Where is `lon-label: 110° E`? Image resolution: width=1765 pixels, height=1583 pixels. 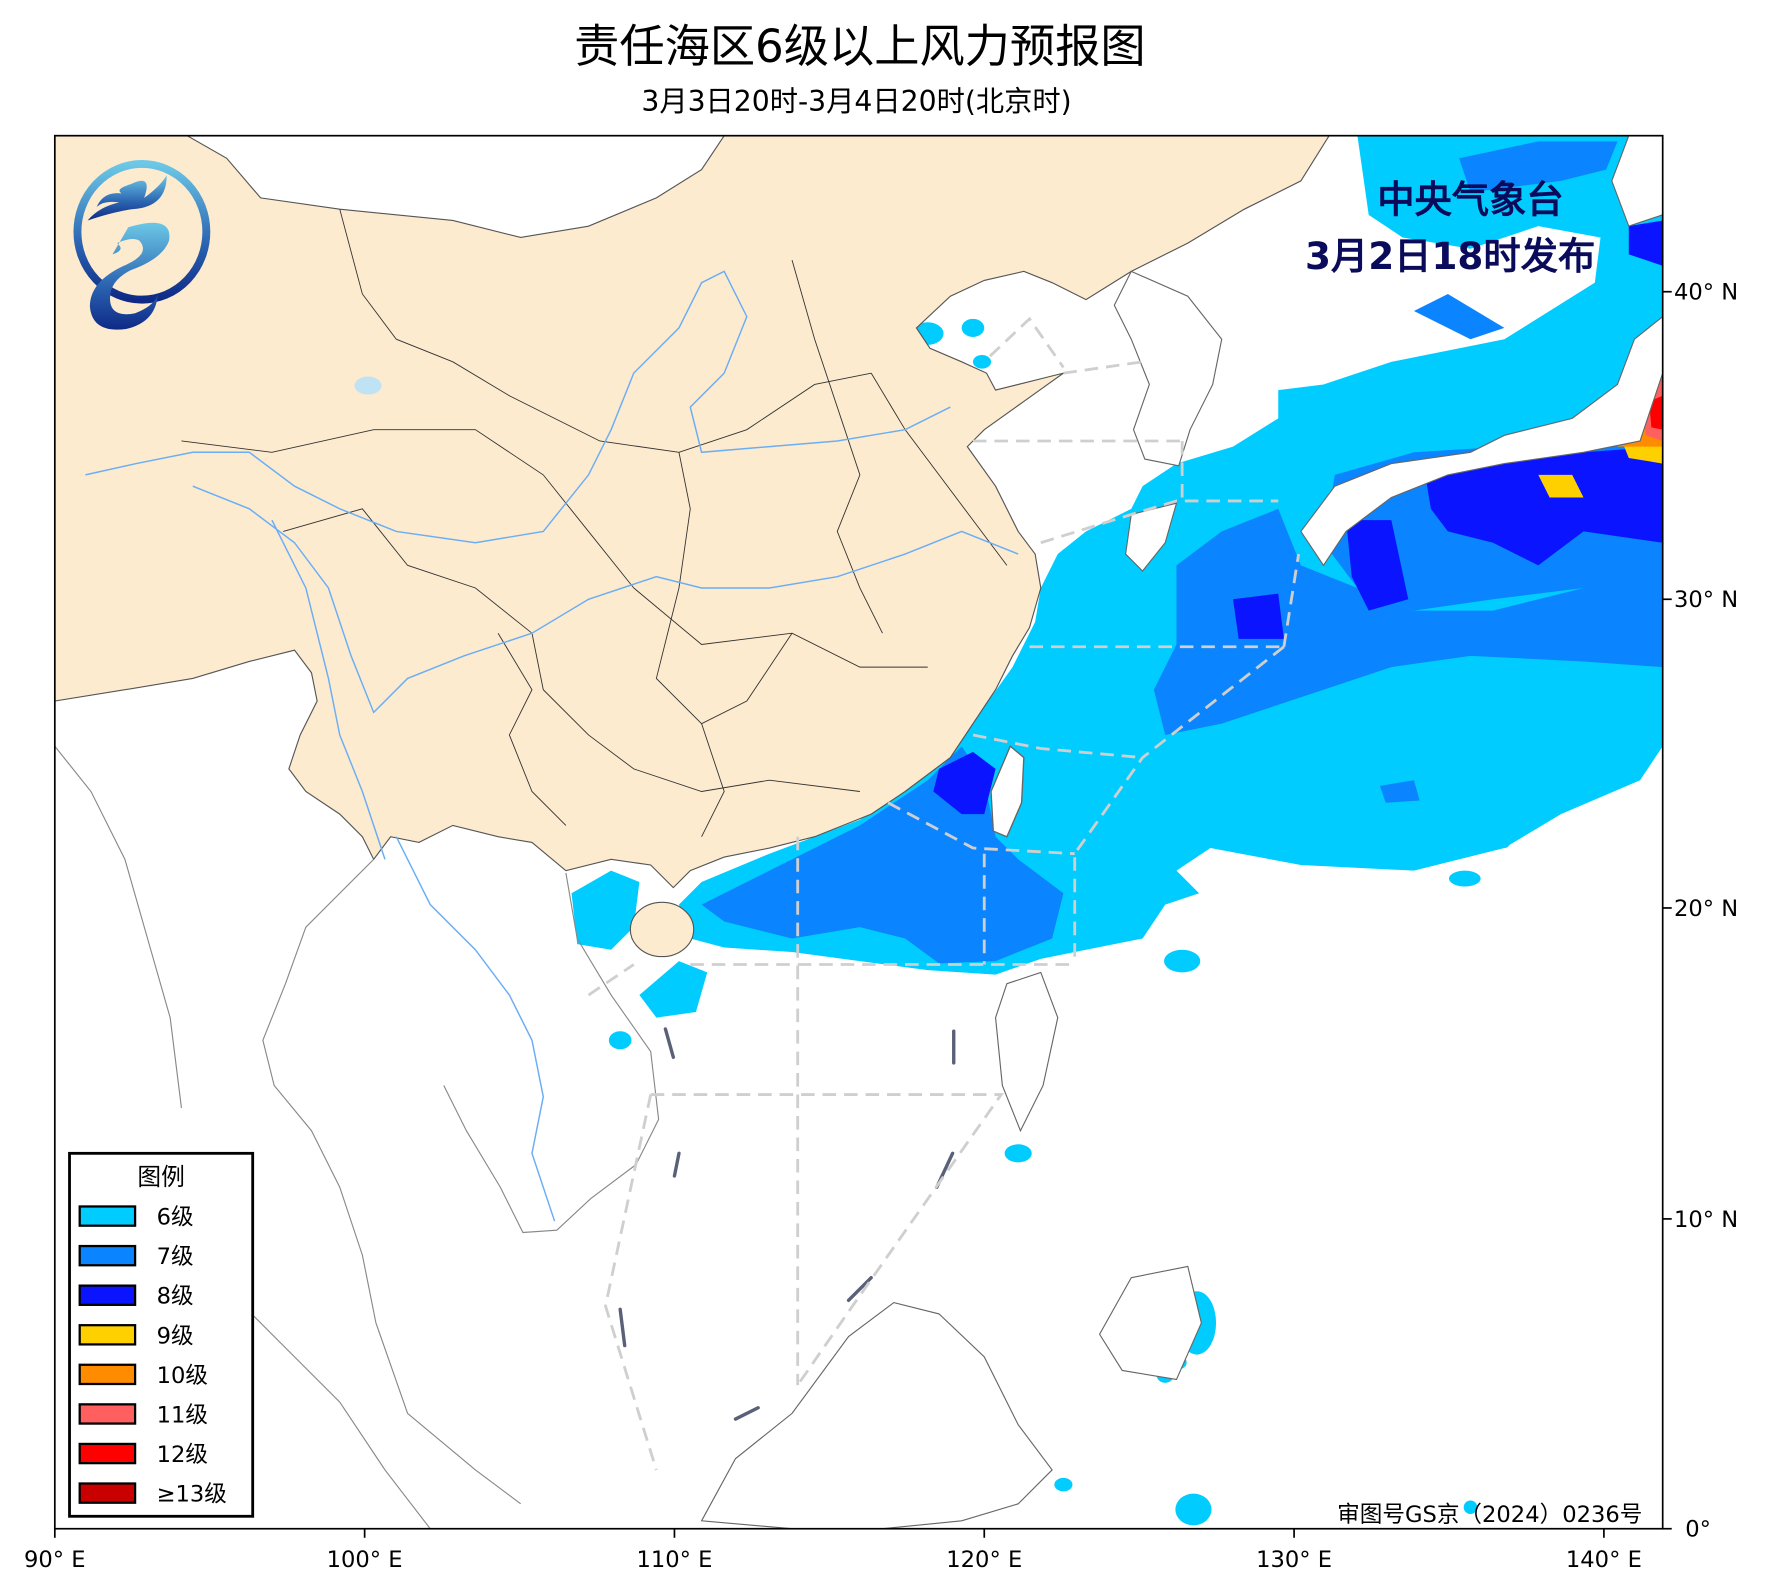
lon-label: 110° E is located at coordinates (674, 1560).